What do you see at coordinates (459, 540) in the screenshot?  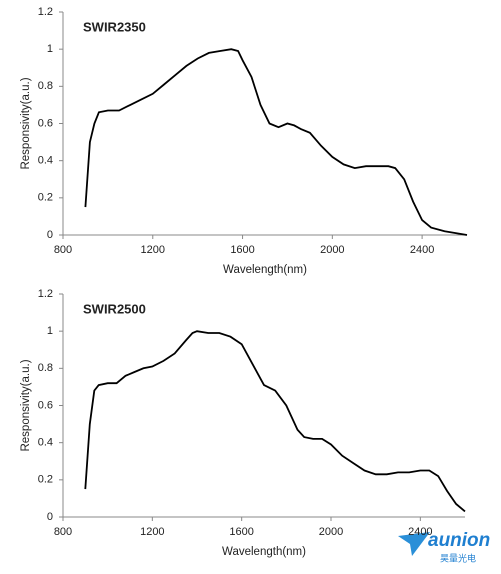 I see `logo-text: aunion` at bounding box center [459, 540].